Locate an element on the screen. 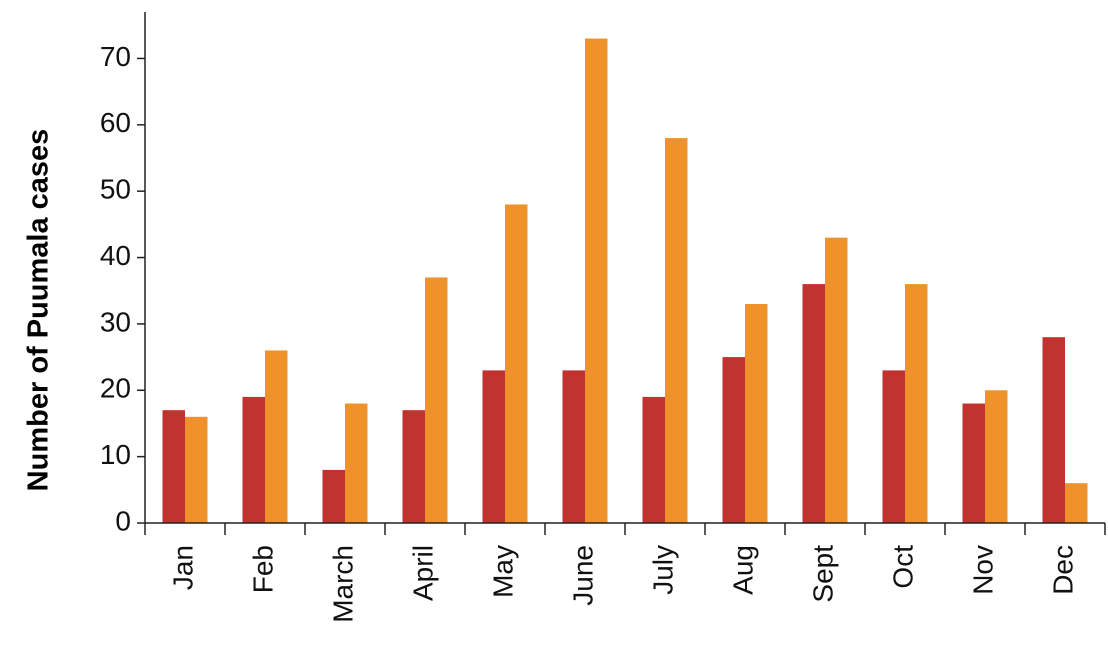  y-tick-label: 20 is located at coordinates (115, 388).